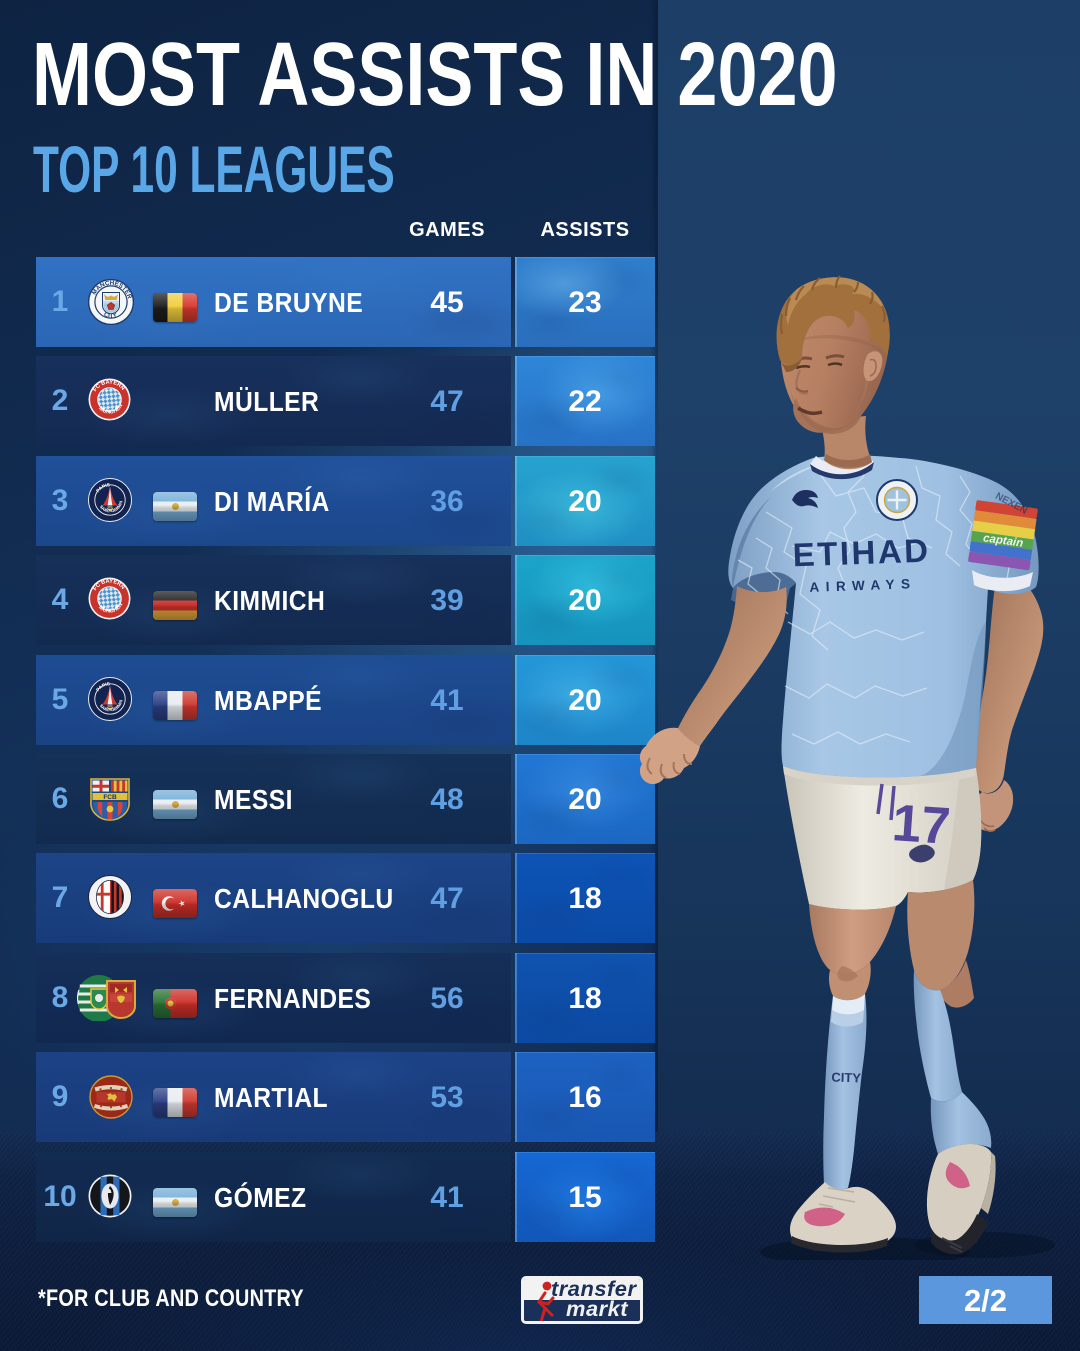 This screenshot has height=1351, width=1080. What do you see at coordinates (862, 585) in the screenshot?
I see `svg-text: AIRWAYS` at bounding box center [862, 585].